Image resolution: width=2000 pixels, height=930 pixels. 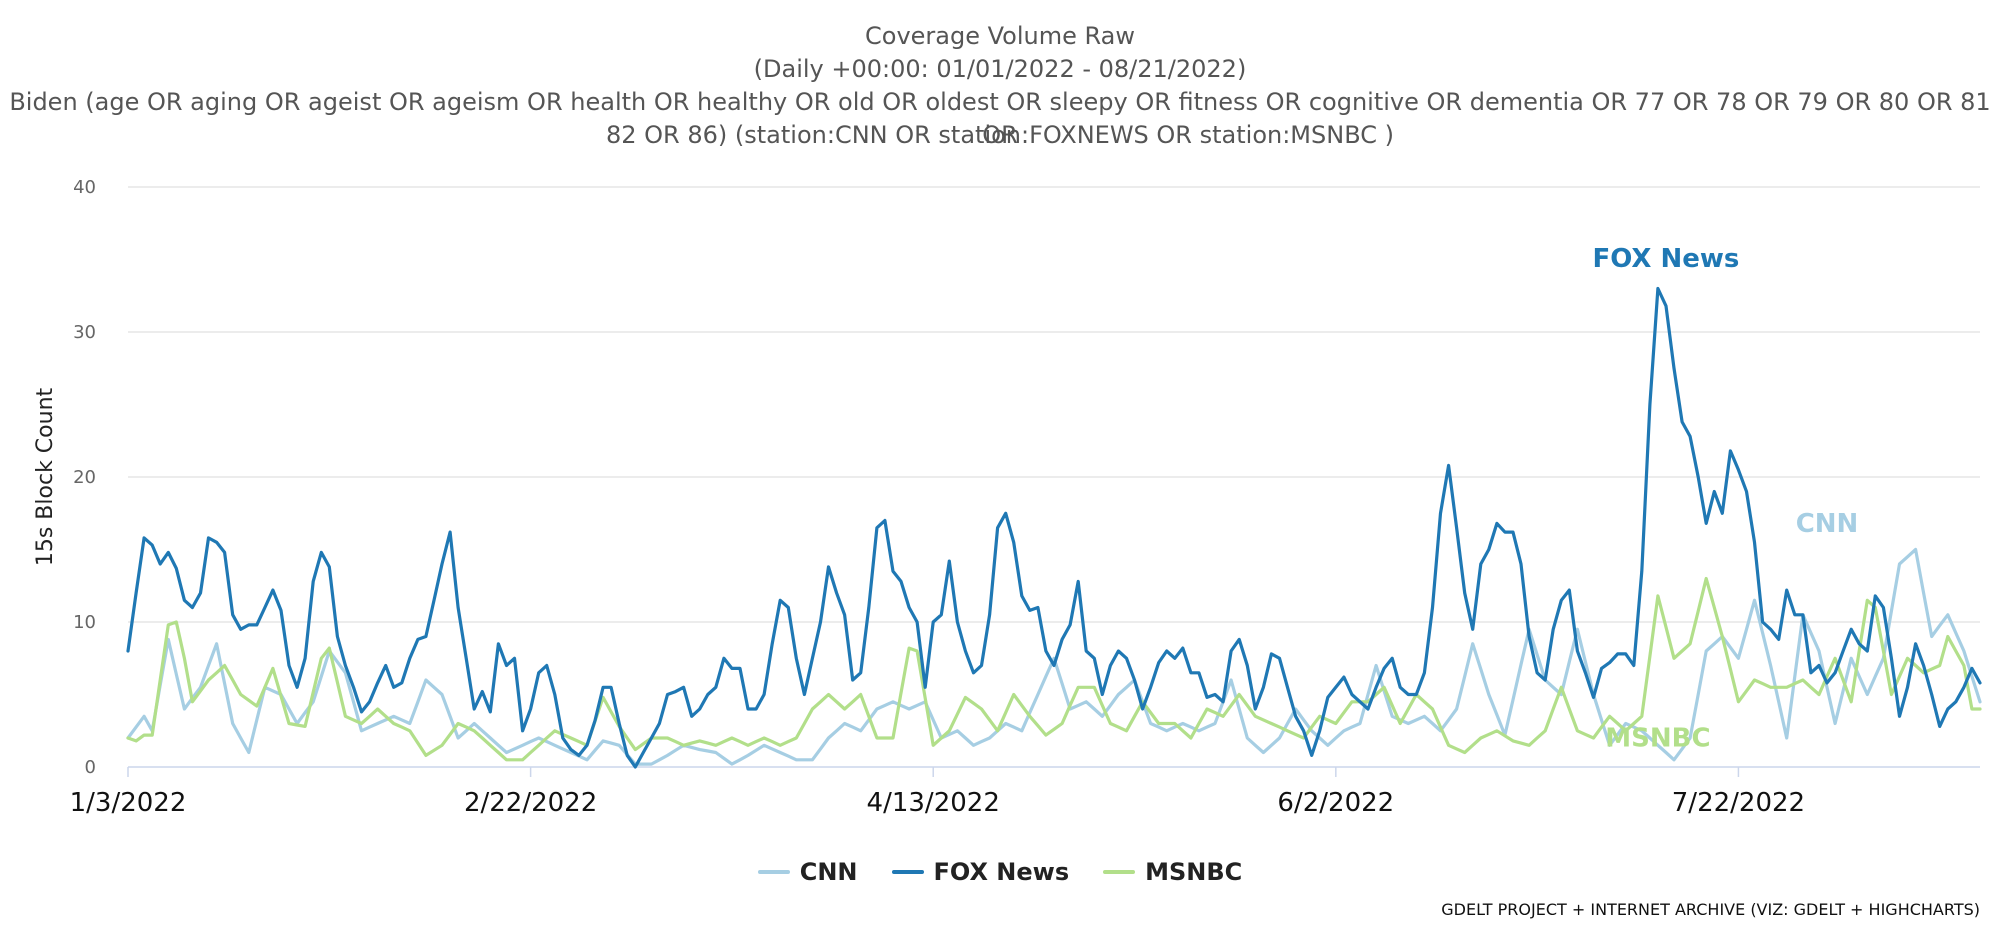 What do you see at coordinates (1000, 36) in the screenshot?
I see `chart-title: Coverage Volume Raw` at bounding box center [1000, 36].